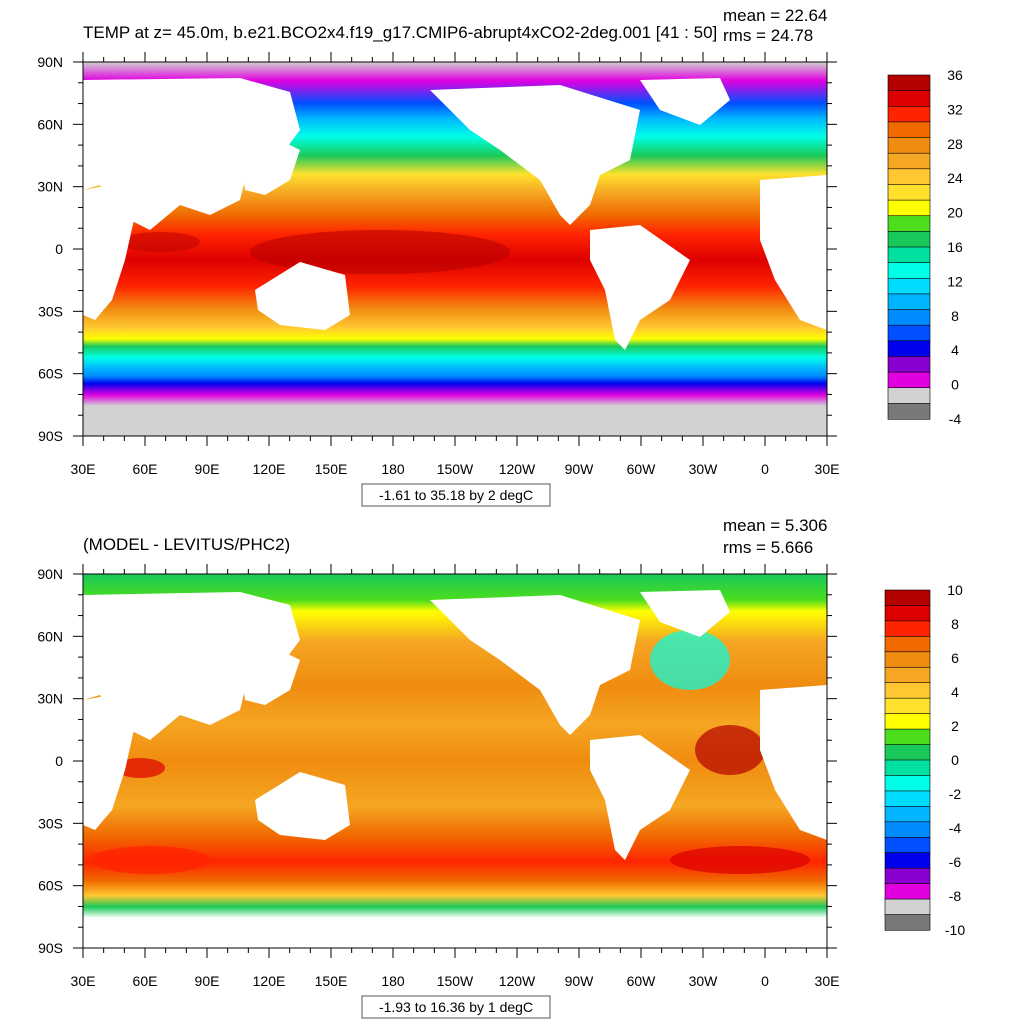 This screenshot has height=1024, width=1024. What do you see at coordinates (50, 699) in the screenshot?
I see `lat-tick-label: 30N` at bounding box center [50, 699].